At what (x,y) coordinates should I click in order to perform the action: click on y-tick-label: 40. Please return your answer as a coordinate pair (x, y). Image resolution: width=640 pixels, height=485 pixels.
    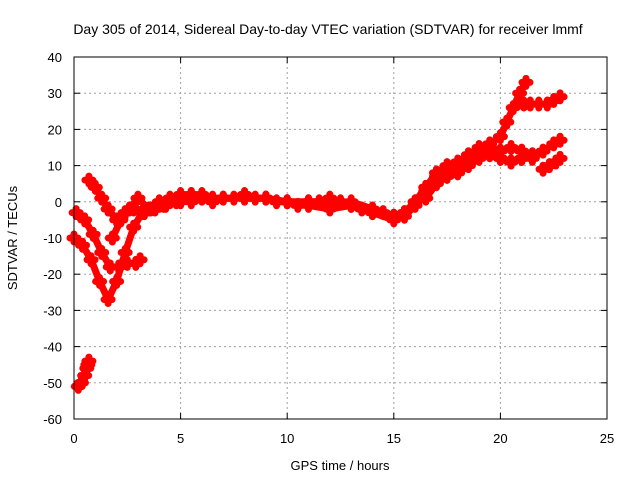
    Looking at the image, I should click on (55, 57).